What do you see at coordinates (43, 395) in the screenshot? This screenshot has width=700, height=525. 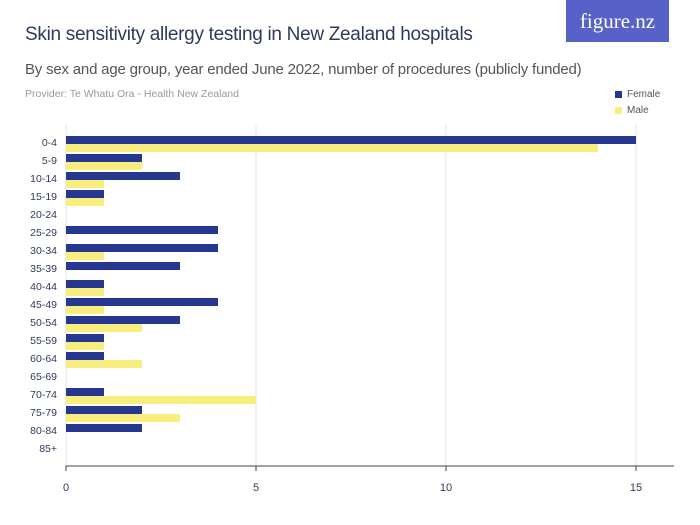 I see `y-tick-label: 70-74` at bounding box center [43, 395].